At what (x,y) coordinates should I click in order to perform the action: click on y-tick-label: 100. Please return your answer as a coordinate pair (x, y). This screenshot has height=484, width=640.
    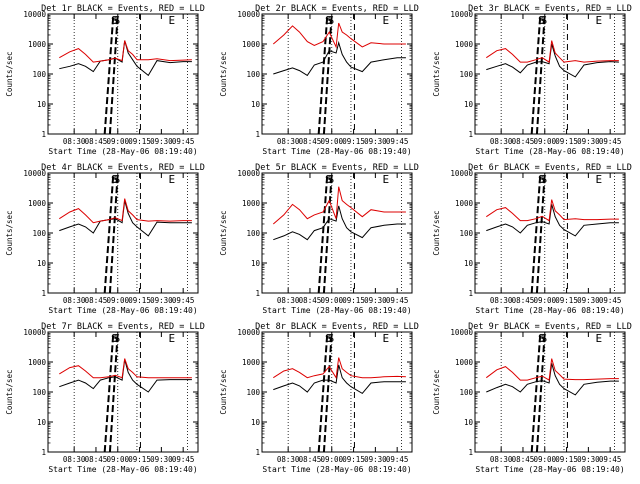
    Looking at the image, I should click on (253, 392).